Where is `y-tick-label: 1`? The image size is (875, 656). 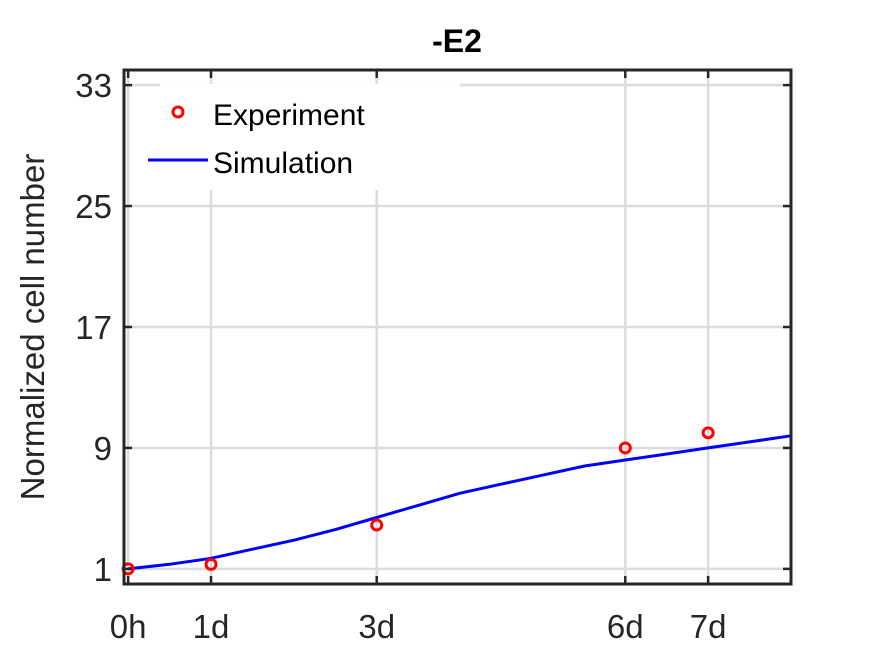 y-tick-label: 1 is located at coordinates (103, 569).